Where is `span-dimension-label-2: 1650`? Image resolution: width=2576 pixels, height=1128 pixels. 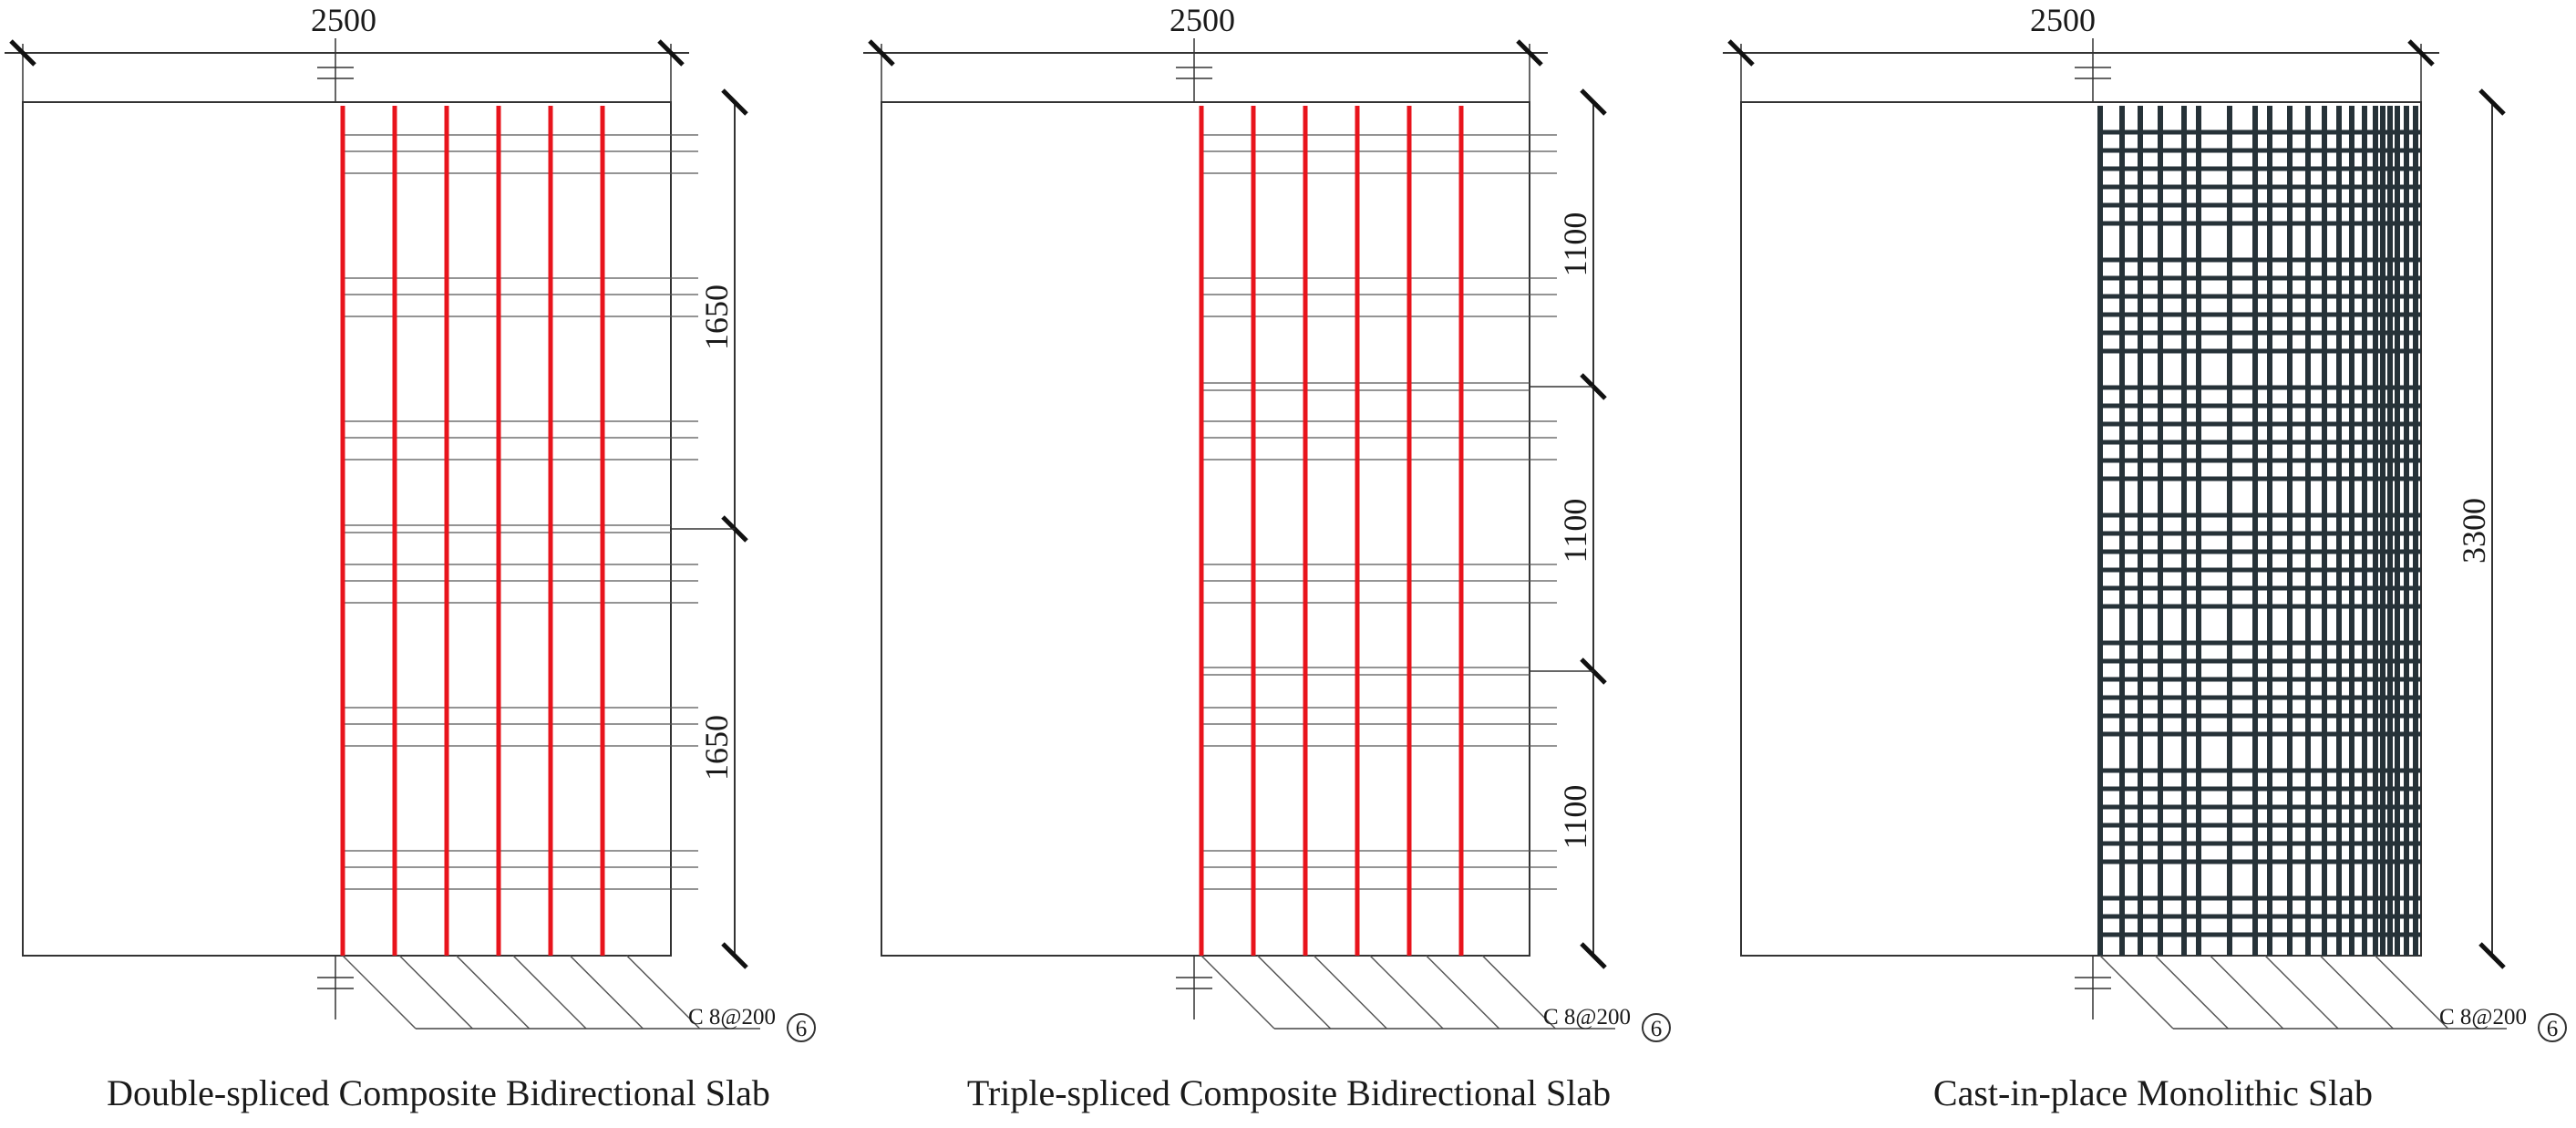
span-dimension-label-2: 1650 is located at coordinates (716, 748).